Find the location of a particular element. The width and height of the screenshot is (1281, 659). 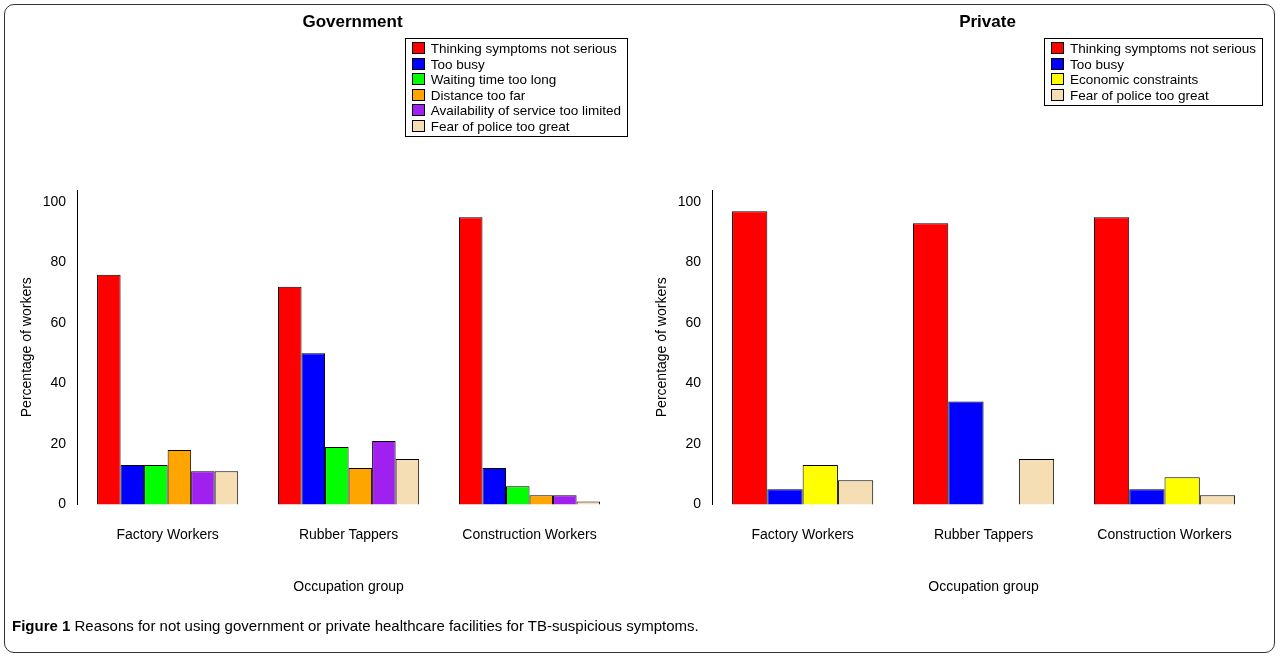

legend-label: Economic constraints is located at coordinates (1134, 80).